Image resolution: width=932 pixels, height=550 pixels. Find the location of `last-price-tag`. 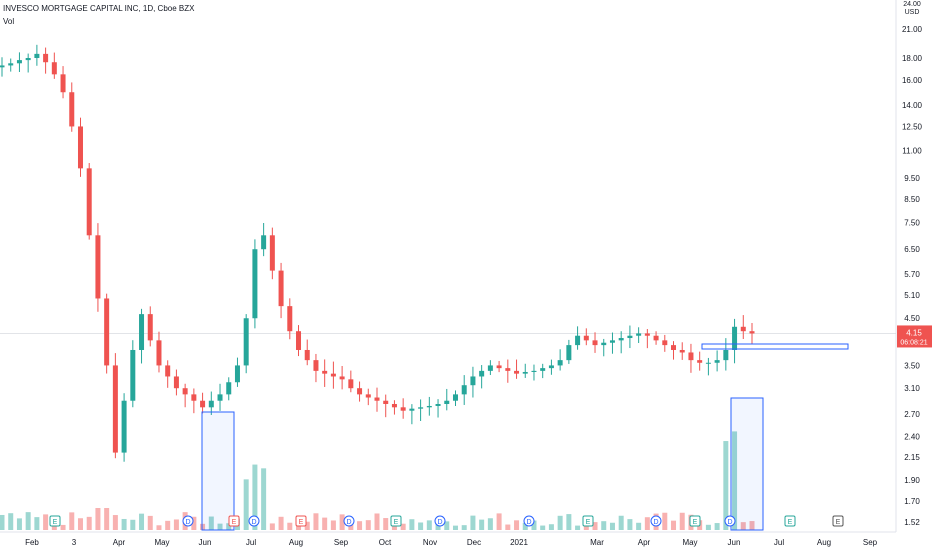

last-price-tag is located at coordinates (914, 336).